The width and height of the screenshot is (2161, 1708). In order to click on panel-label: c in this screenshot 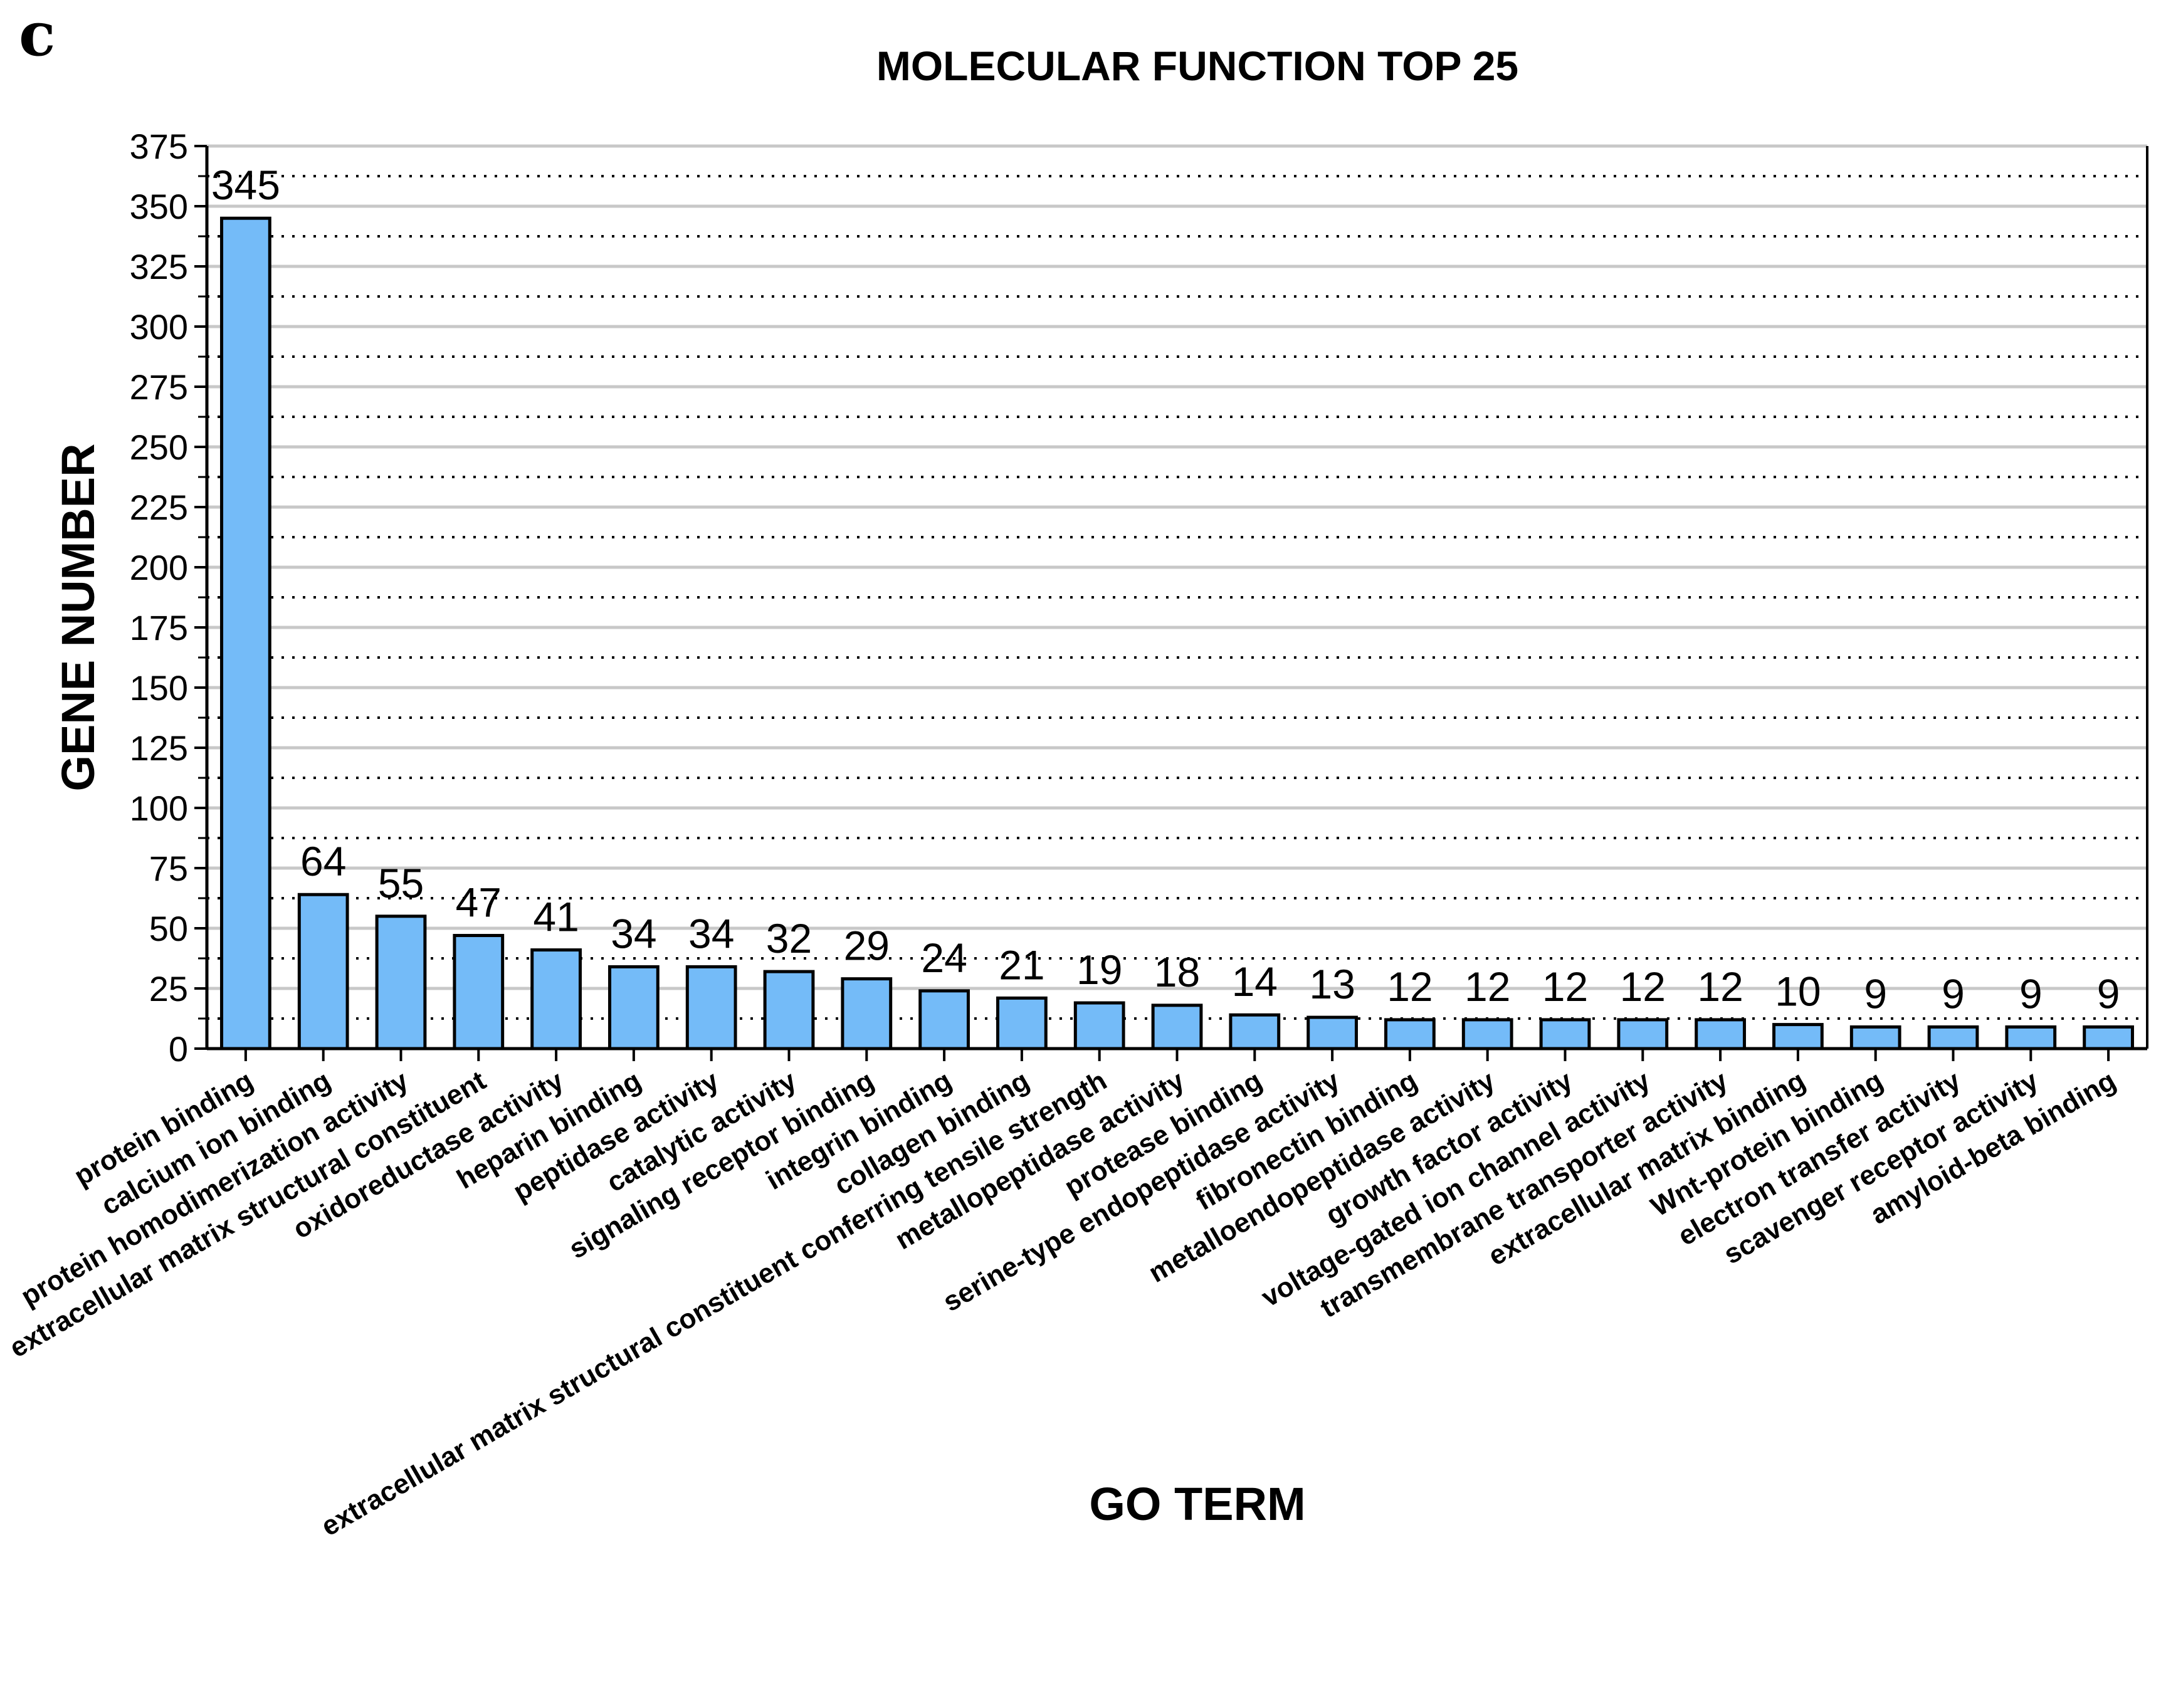, I will do `click(37, 35)`.